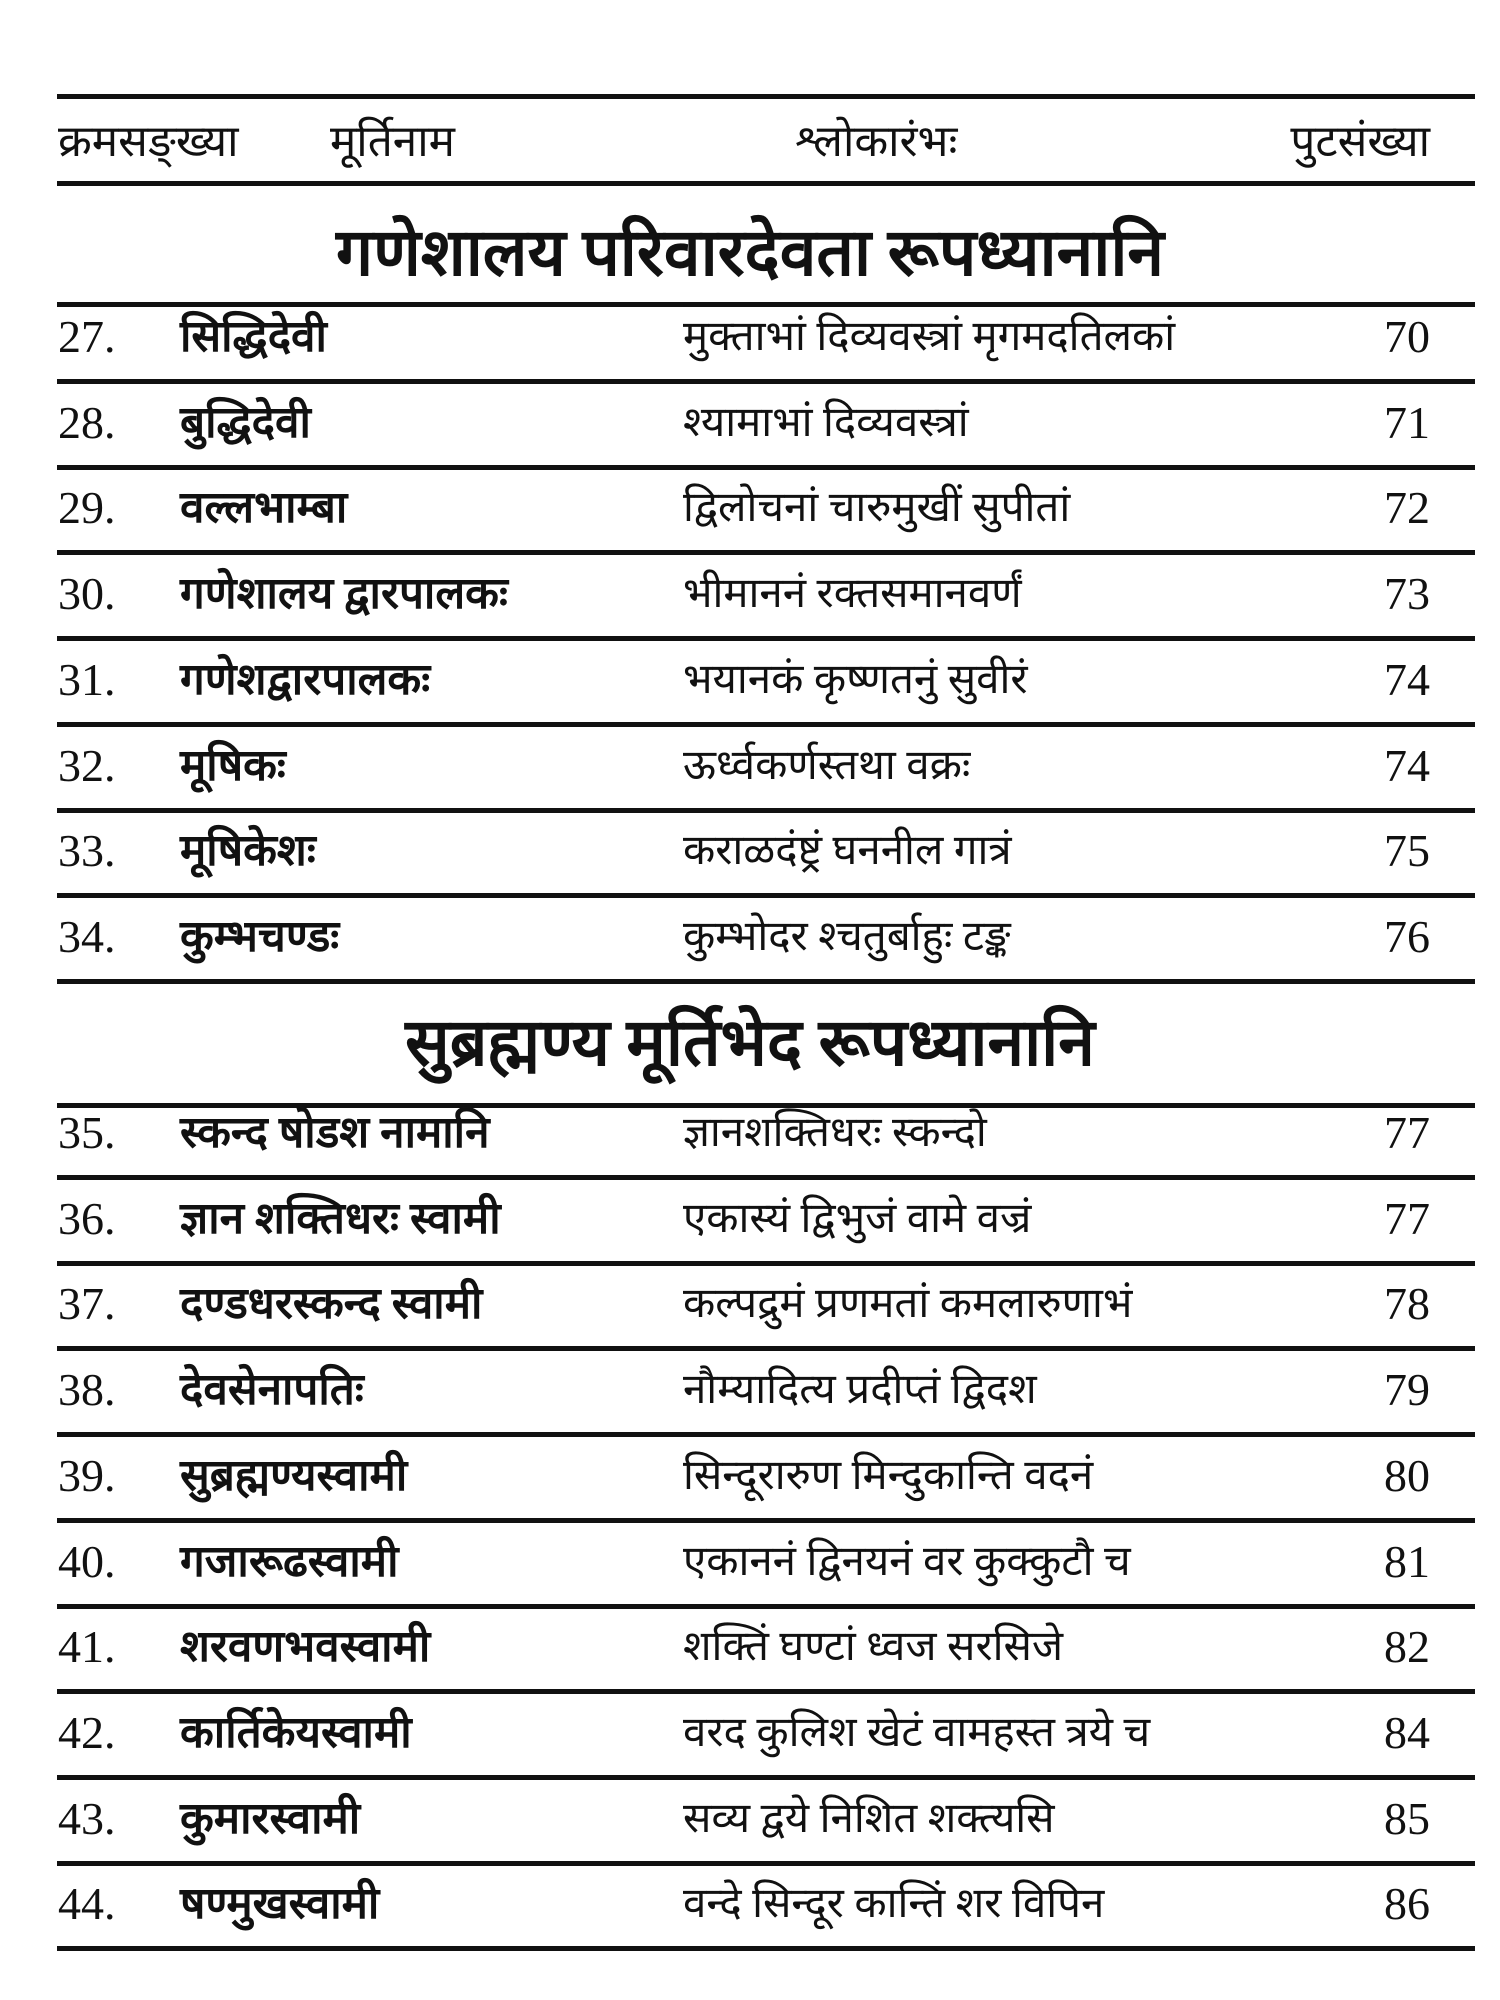  Describe the element at coordinates (296, 1732) in the screenshot. I see `row-name: कार्तिकेयस्वामी` at that location.